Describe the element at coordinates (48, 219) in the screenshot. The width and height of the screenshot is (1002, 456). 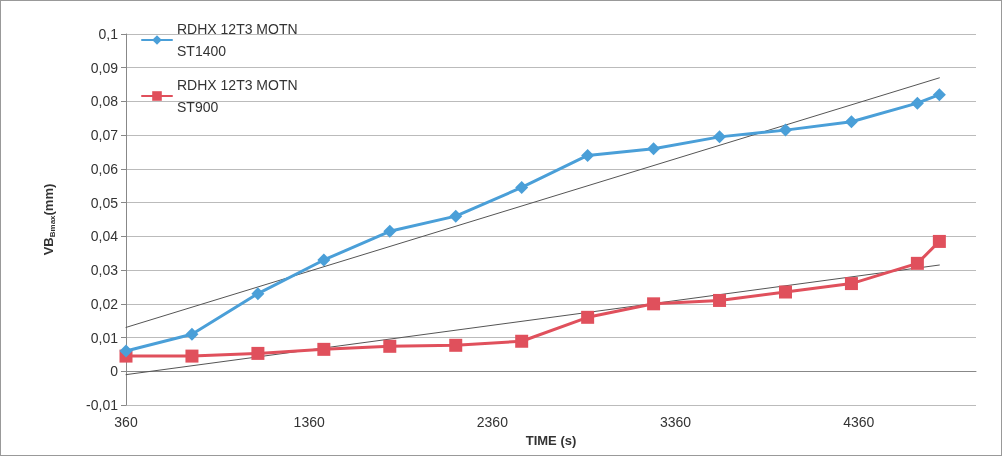
I see `y-axis-title: VBBmax(mm)` at that location.